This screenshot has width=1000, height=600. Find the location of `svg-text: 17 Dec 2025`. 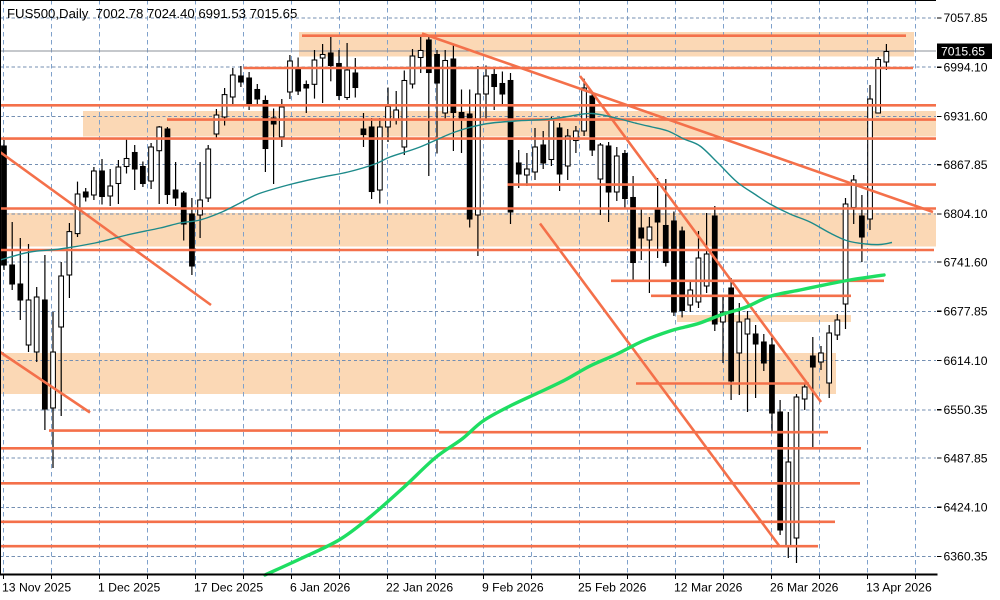

svg-text: 17 Dec 2025 is located at coordinates (228, 588).